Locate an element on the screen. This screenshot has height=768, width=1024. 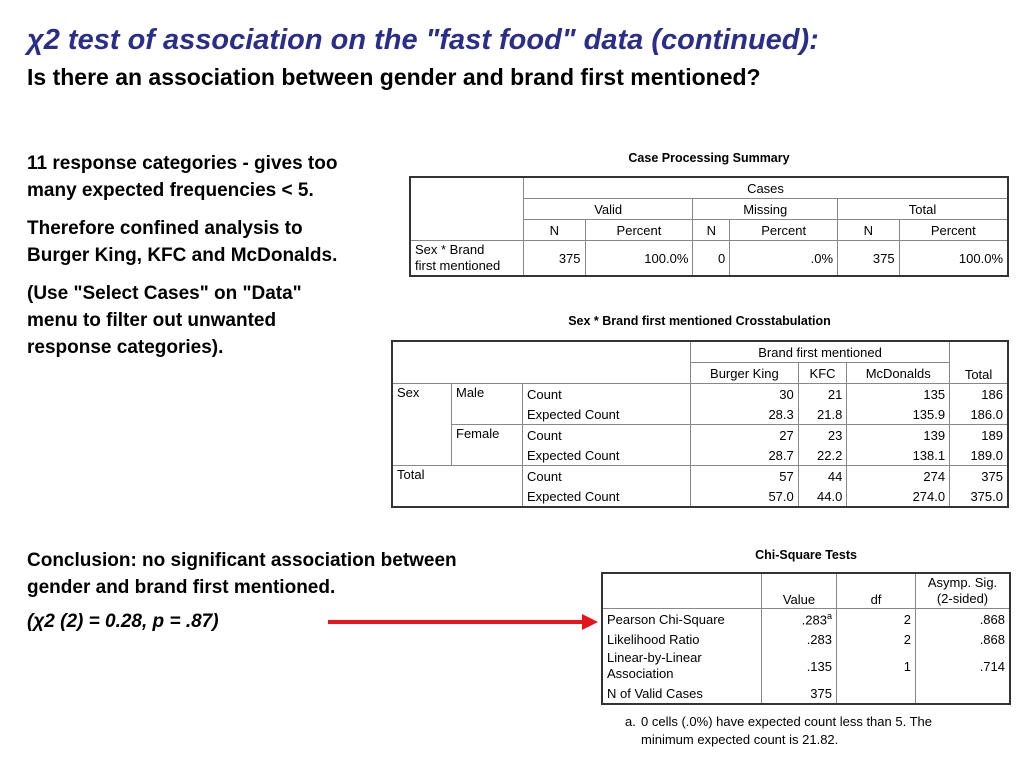
cell: 1 is located at coordinates (876, 666).